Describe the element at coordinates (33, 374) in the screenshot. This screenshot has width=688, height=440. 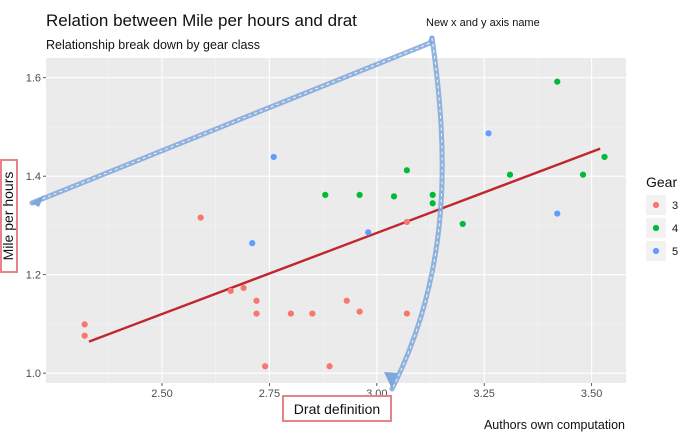
I see `y-tick-label: 1.0` at that location.